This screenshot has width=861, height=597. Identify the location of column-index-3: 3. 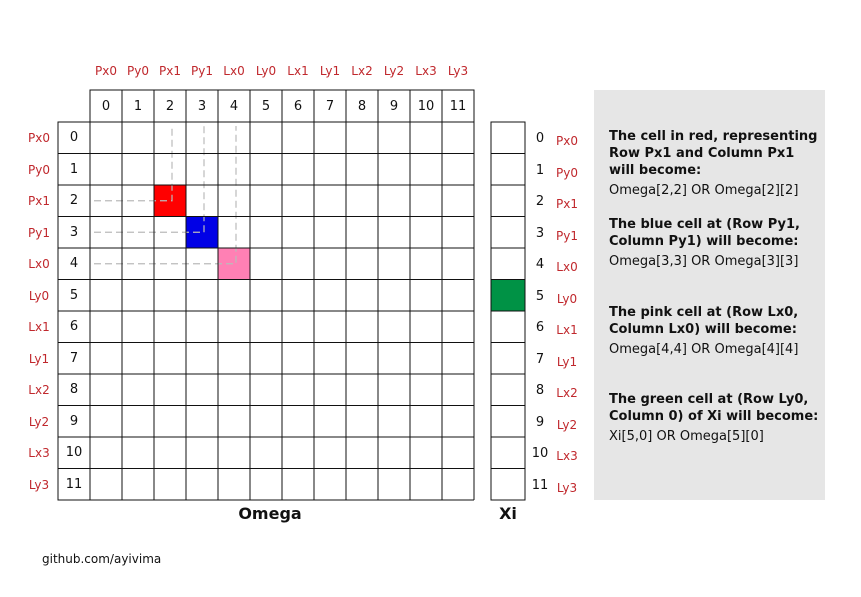
(202, 106).